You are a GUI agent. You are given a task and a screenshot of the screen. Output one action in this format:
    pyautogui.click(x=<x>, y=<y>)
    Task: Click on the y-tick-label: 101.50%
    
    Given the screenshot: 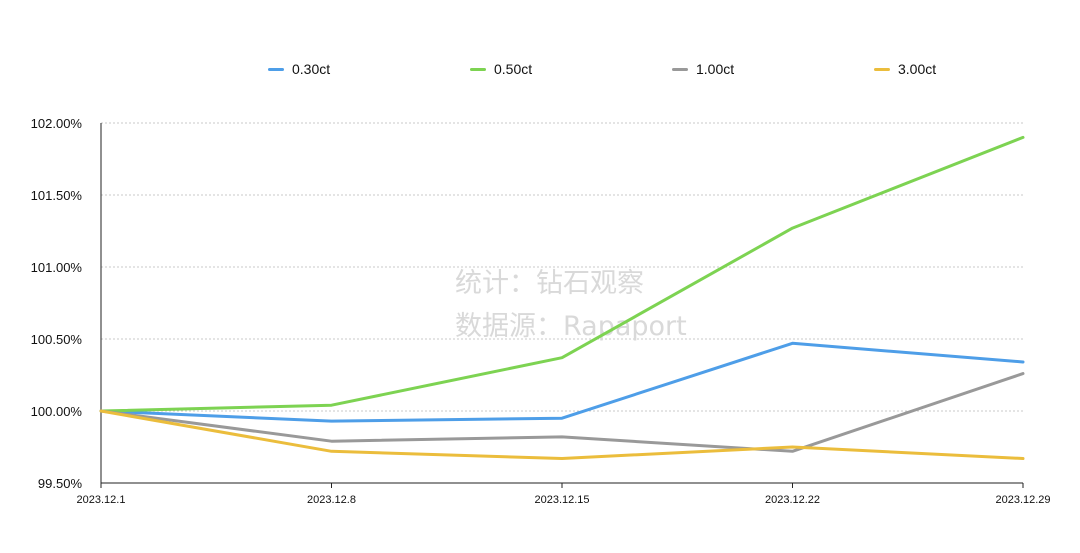 What is the action you would take?
    pyautogui.click(x=57, y=195)
    